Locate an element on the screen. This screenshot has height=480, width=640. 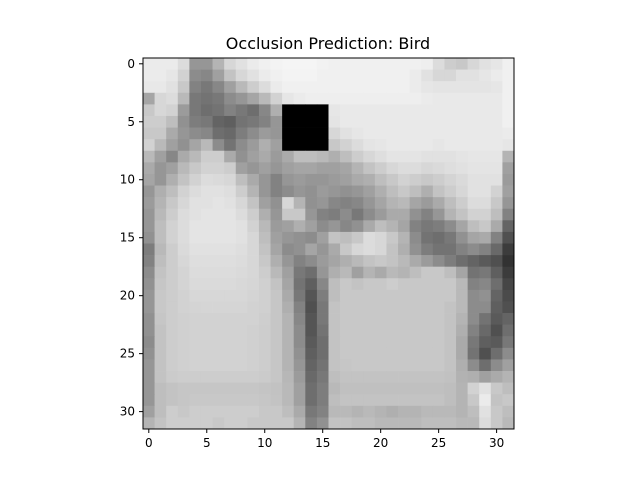
y-tick-label: 5 is located at coordinates (131, 122).